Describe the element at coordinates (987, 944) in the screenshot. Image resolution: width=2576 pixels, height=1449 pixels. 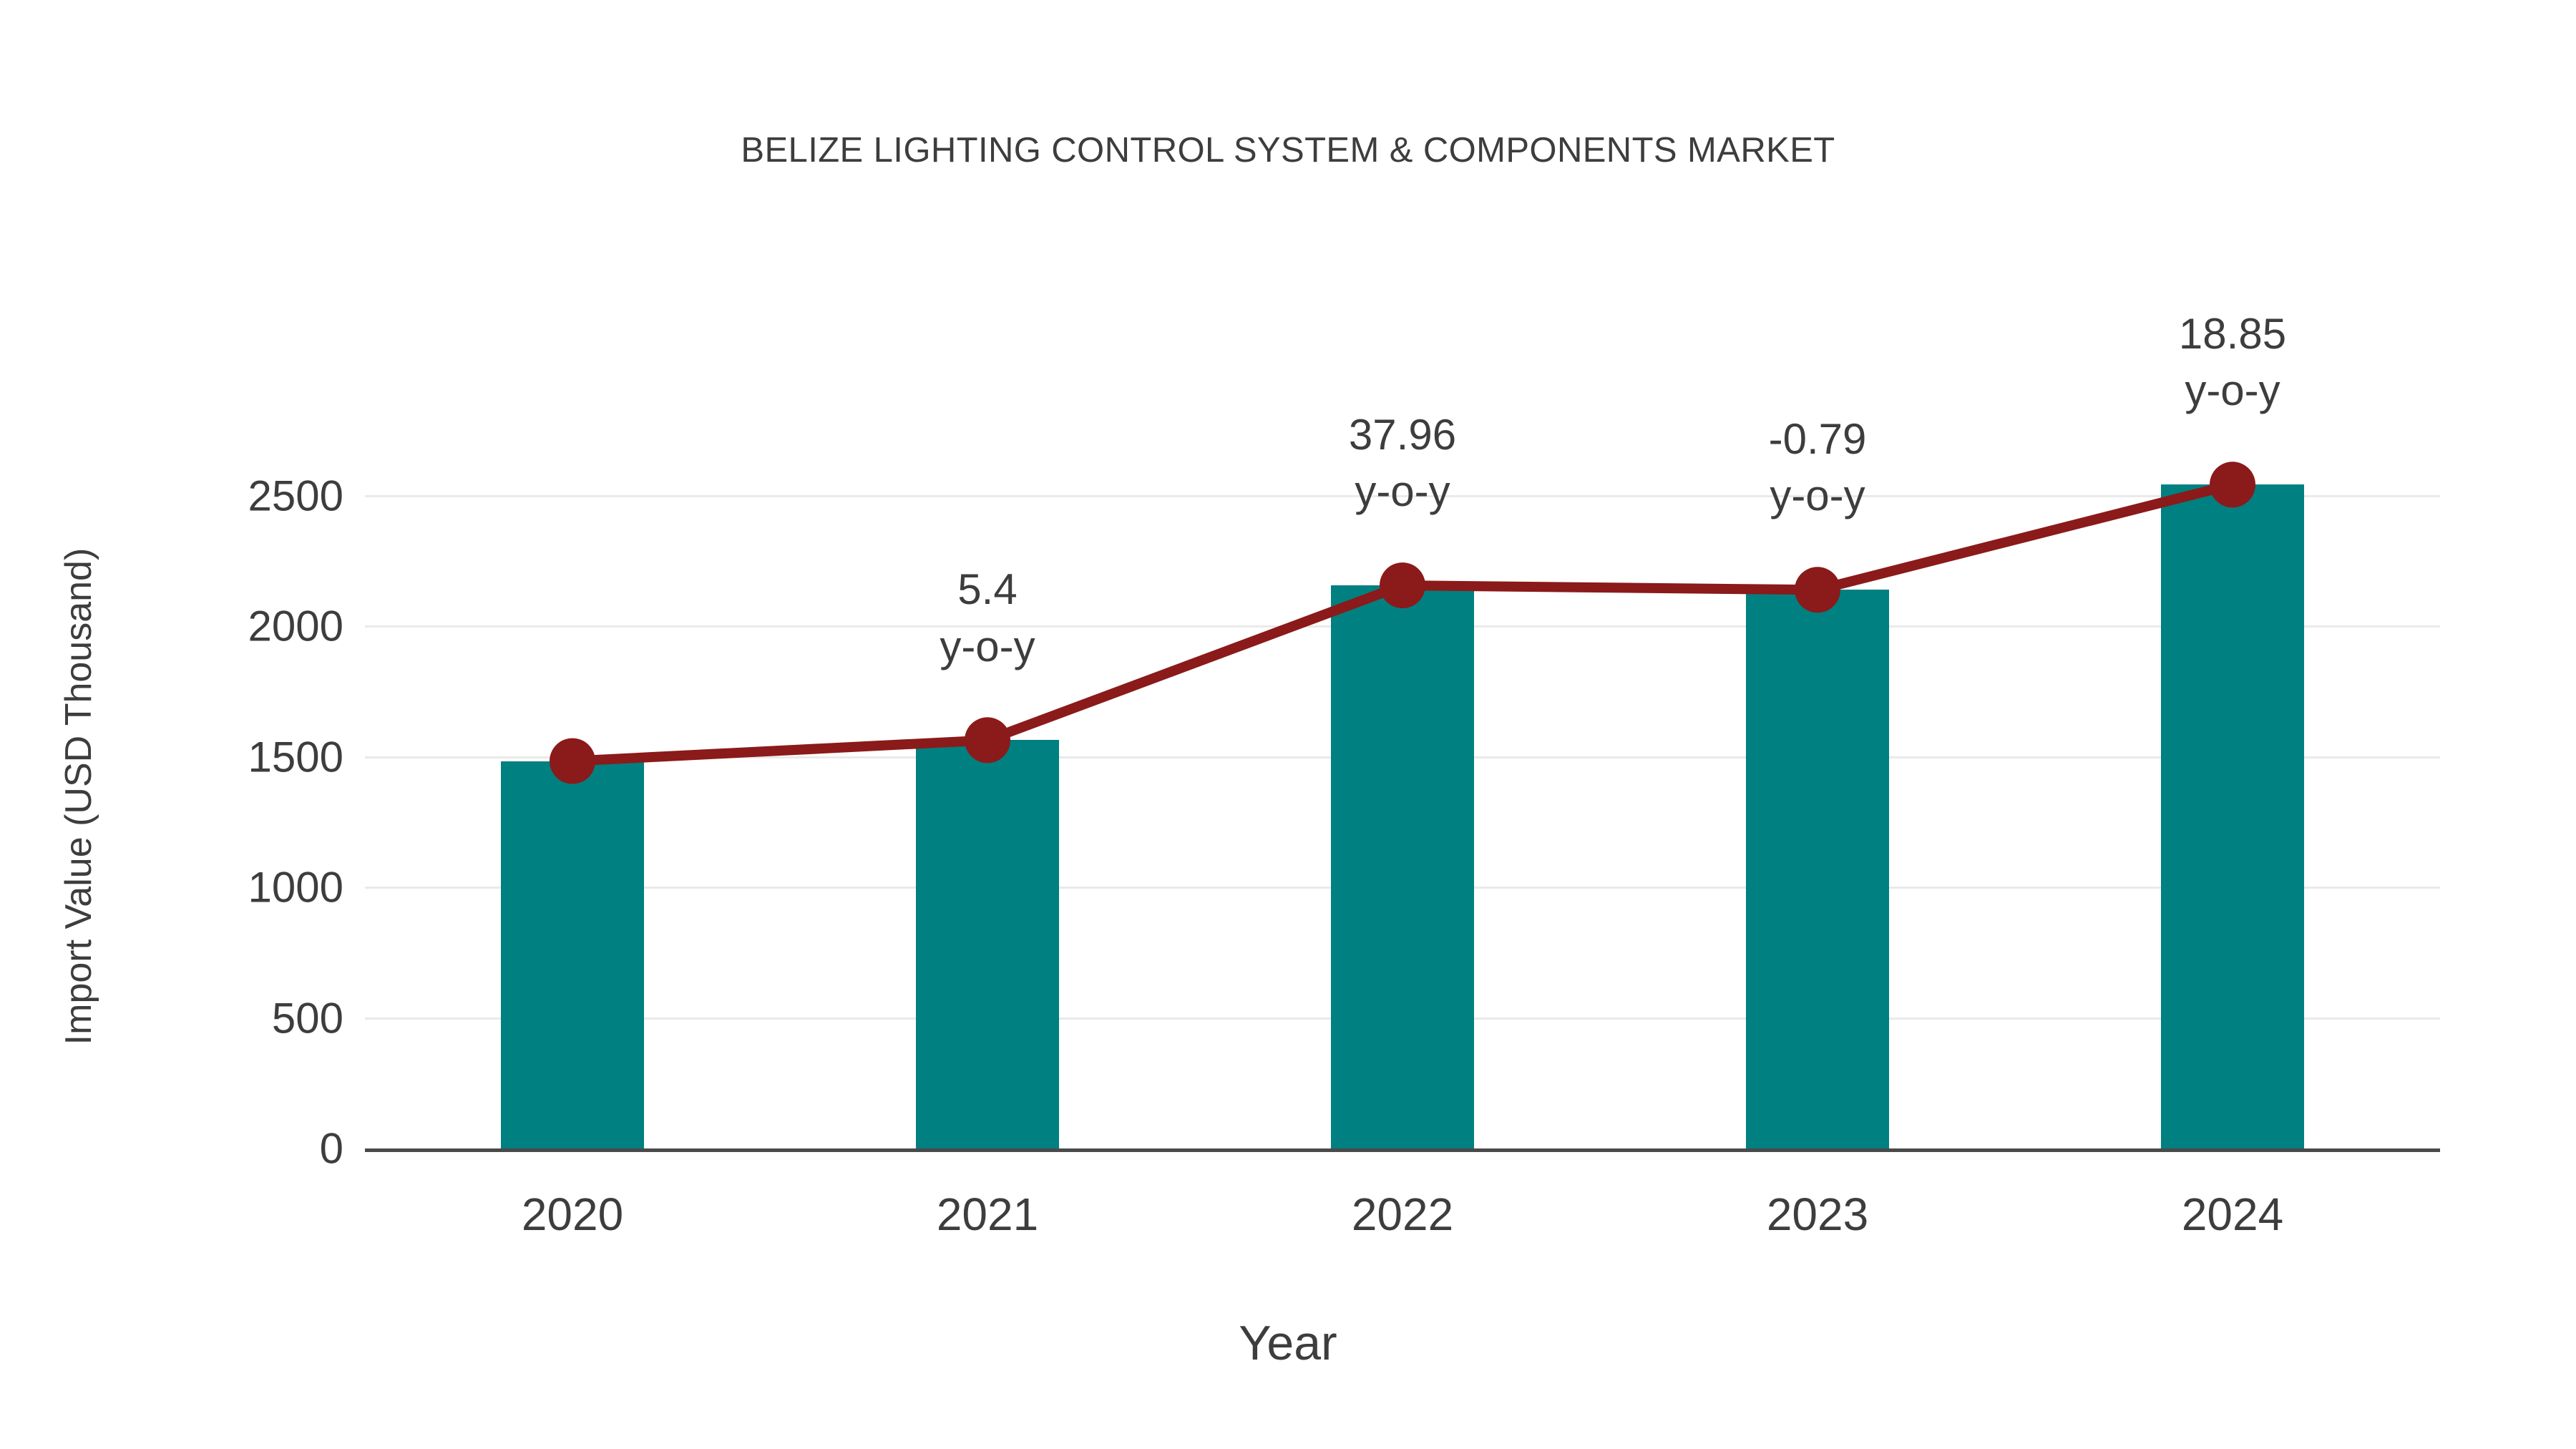
I see `bar-2021` at that location.